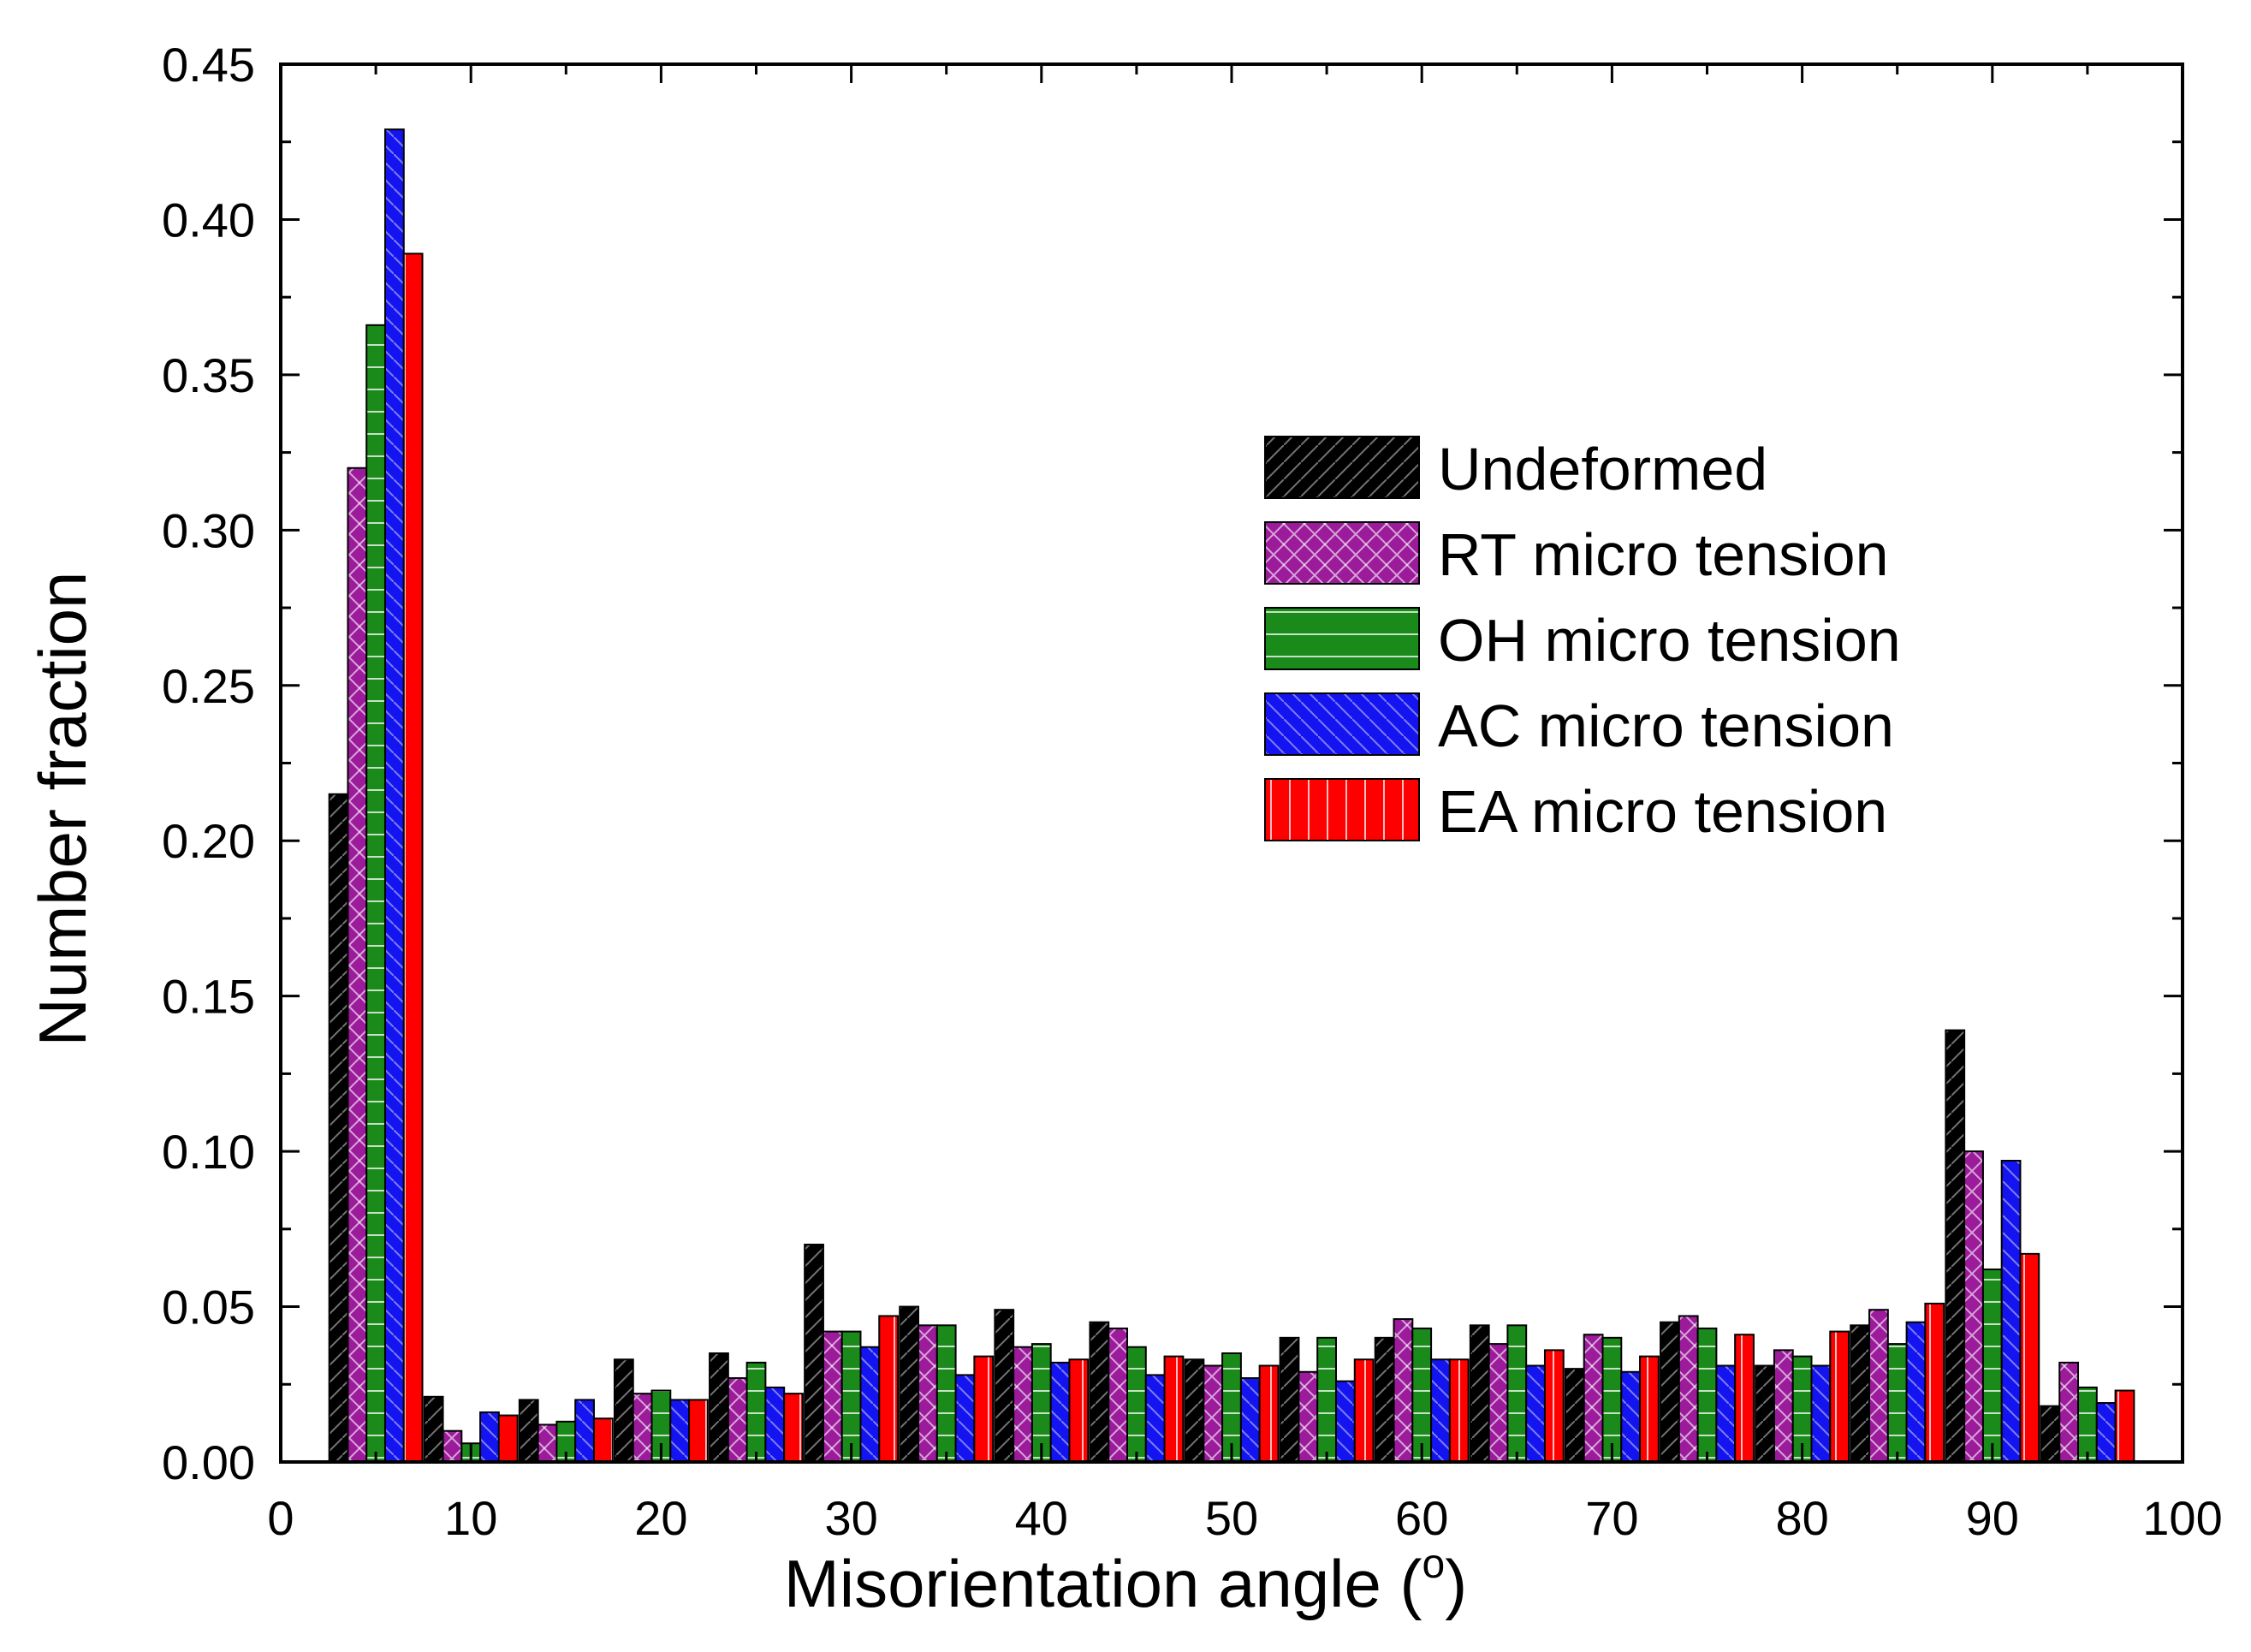  Describe the element at coordinates (208, 1462) in the screenshot. I see `y-tick-label: 0.00` at that location.